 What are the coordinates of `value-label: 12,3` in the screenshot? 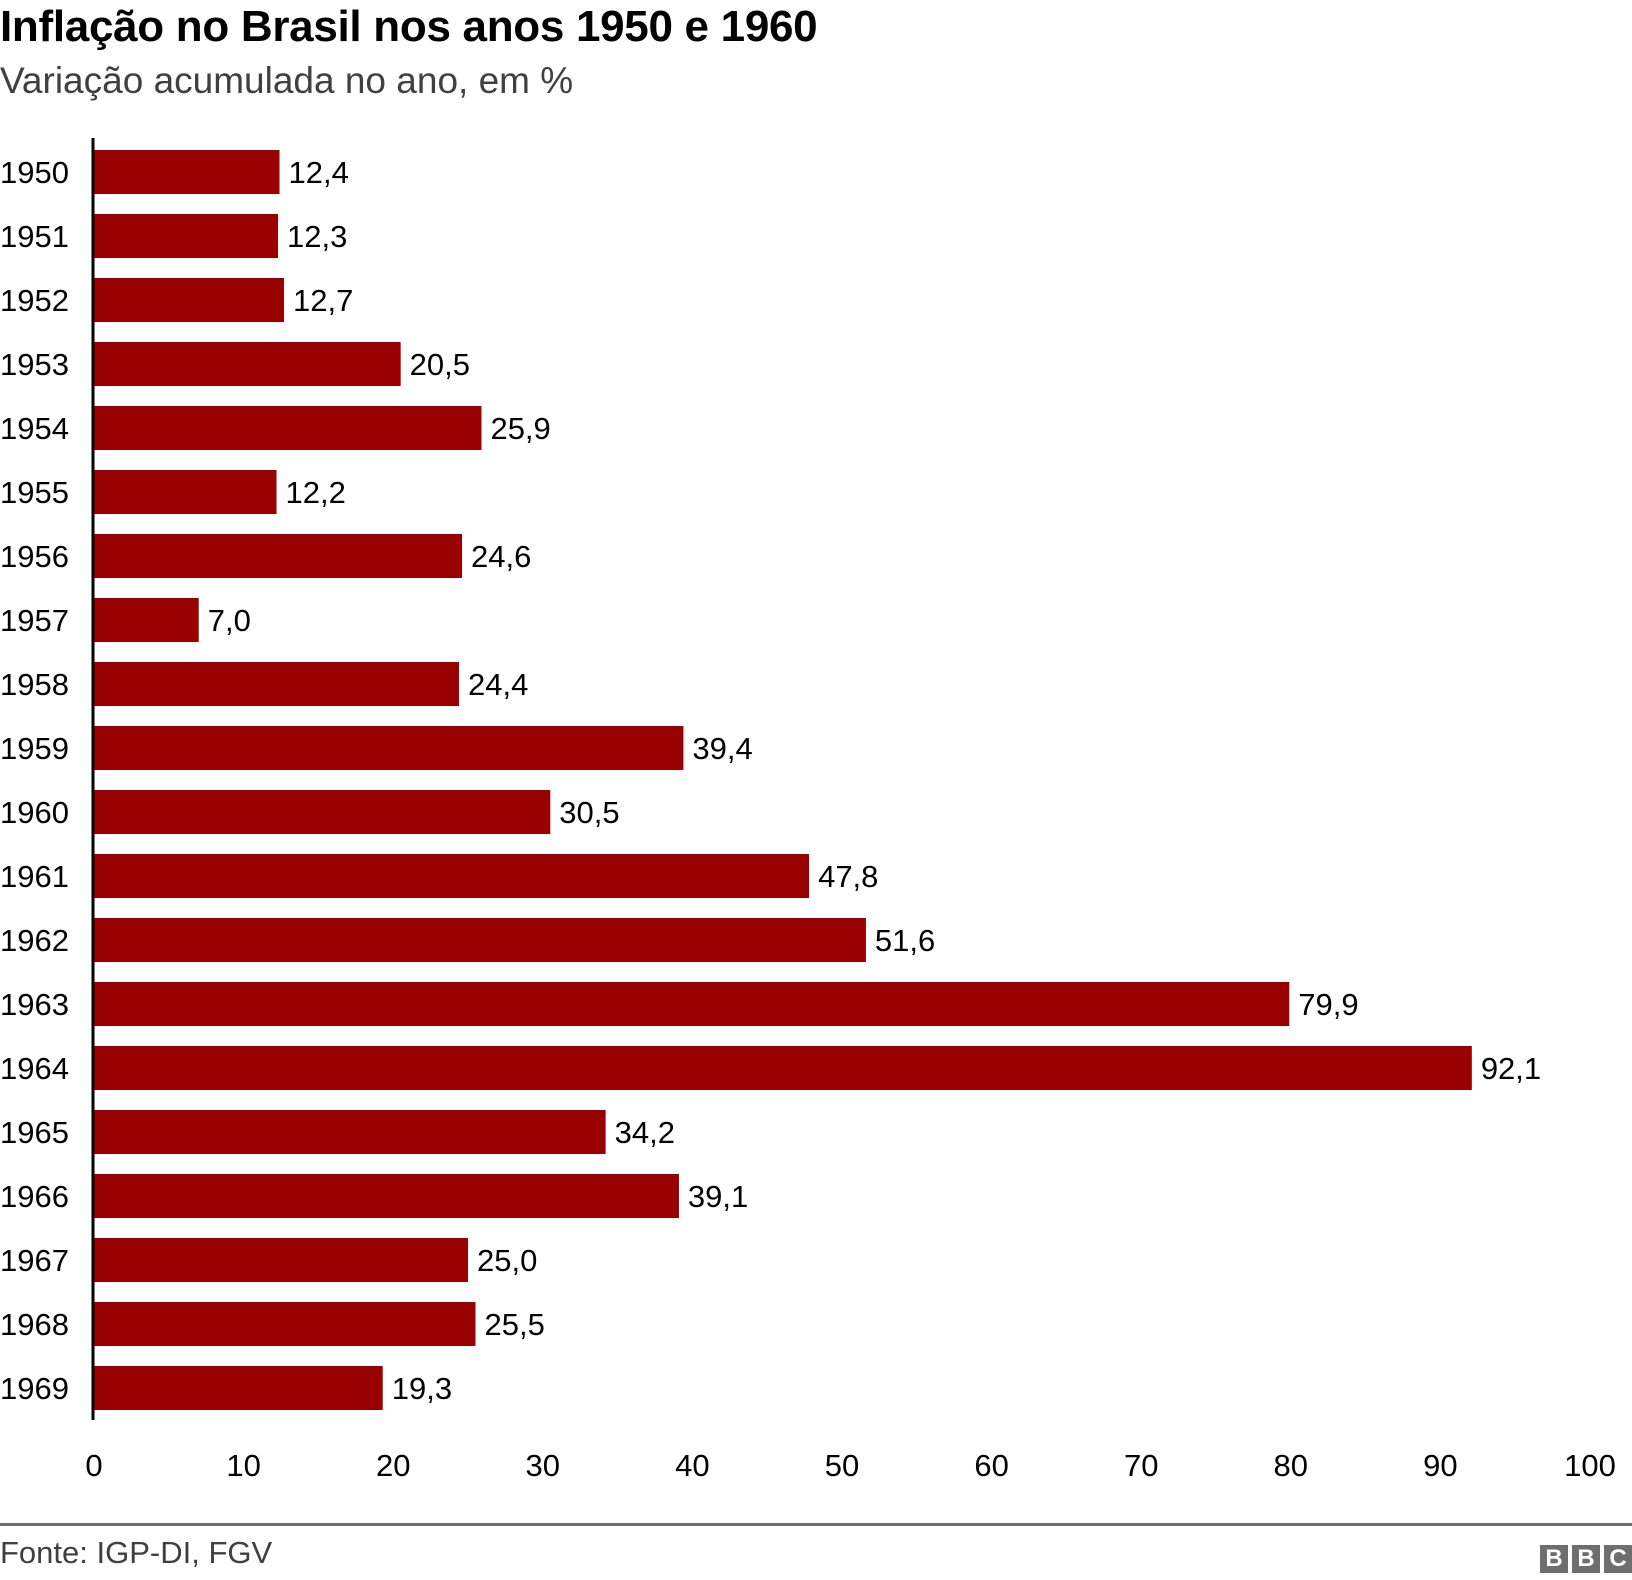 It's located at (317, 236).